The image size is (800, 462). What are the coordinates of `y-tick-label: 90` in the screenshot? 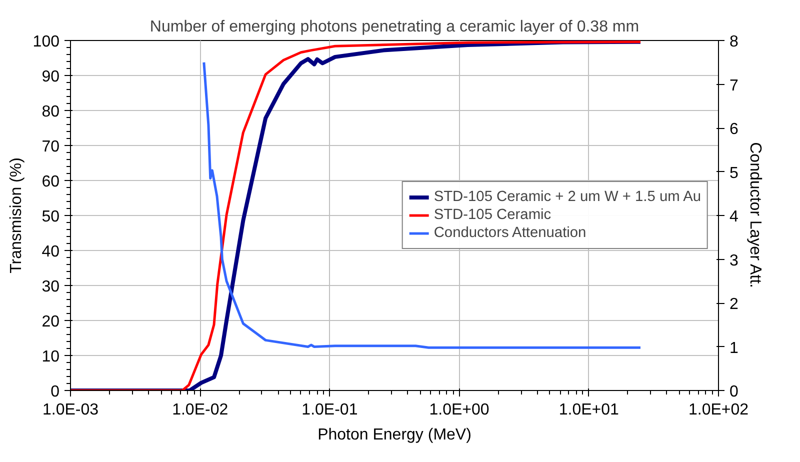 It's located at (51, 77).